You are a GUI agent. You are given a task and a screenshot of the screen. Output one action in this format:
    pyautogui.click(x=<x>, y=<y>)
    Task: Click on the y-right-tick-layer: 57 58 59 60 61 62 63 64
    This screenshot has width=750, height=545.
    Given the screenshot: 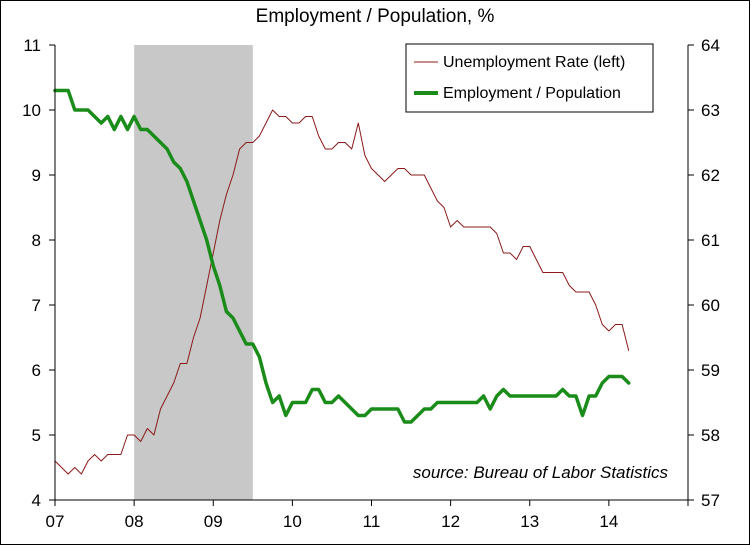 What is the action you would take?
    pyautogui.click(x=704, y=273)
    